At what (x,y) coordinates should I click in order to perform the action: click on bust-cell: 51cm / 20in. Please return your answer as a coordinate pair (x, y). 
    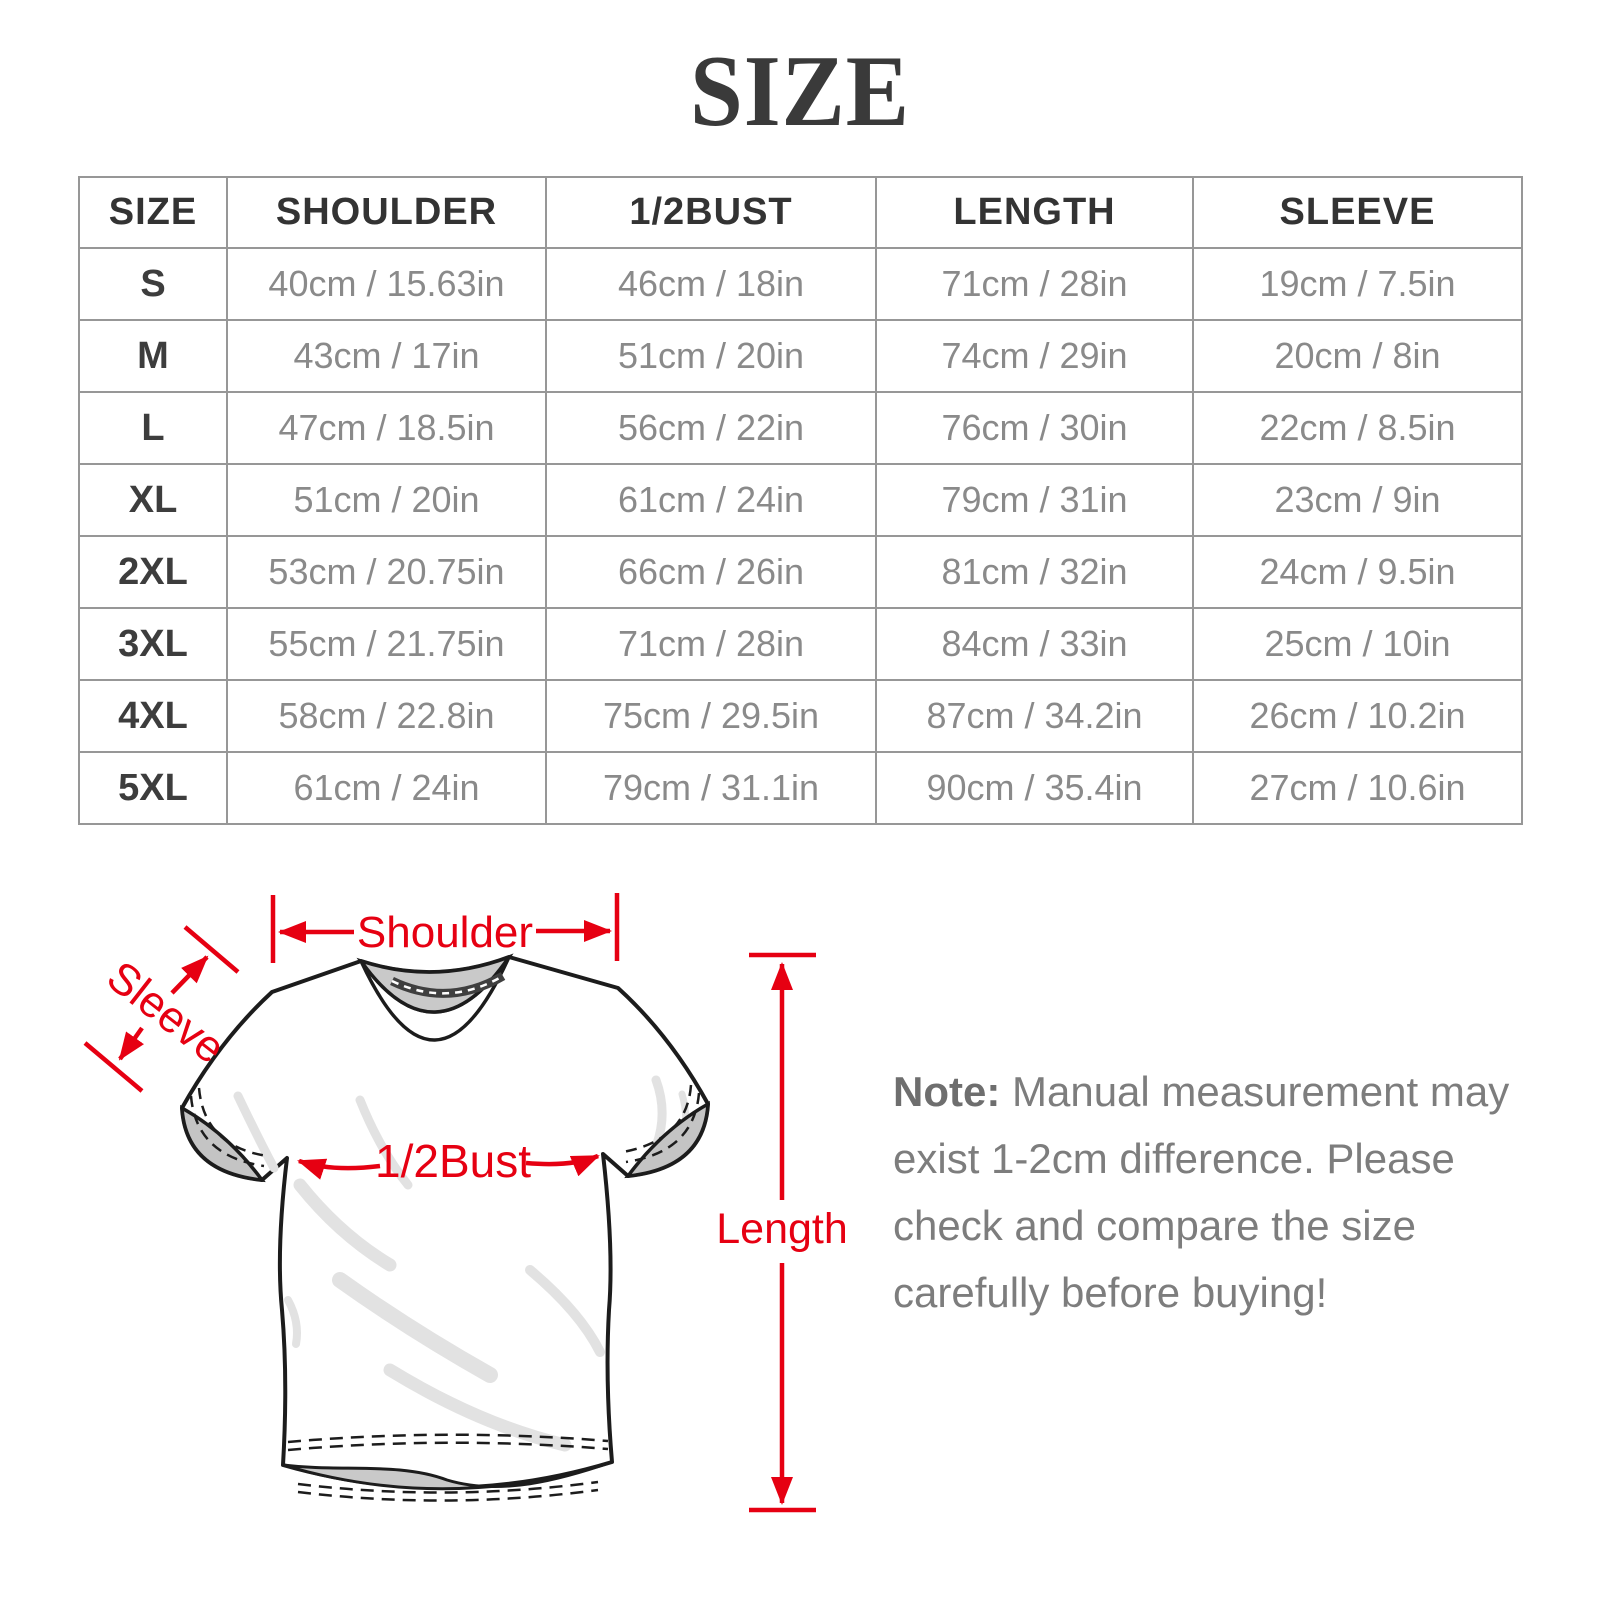
    Looking at the image, I should click on (711, 356).